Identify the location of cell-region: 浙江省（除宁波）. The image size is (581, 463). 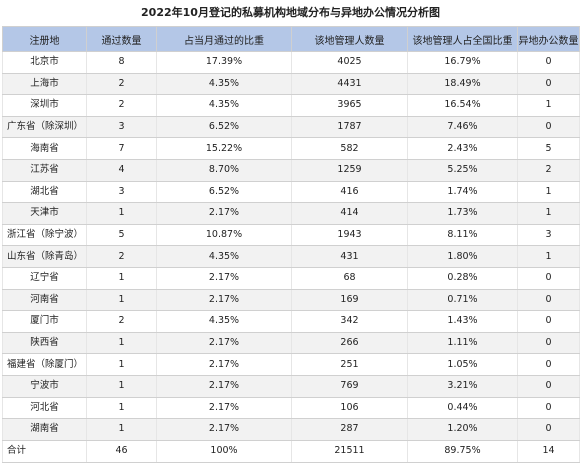
(44, 235).